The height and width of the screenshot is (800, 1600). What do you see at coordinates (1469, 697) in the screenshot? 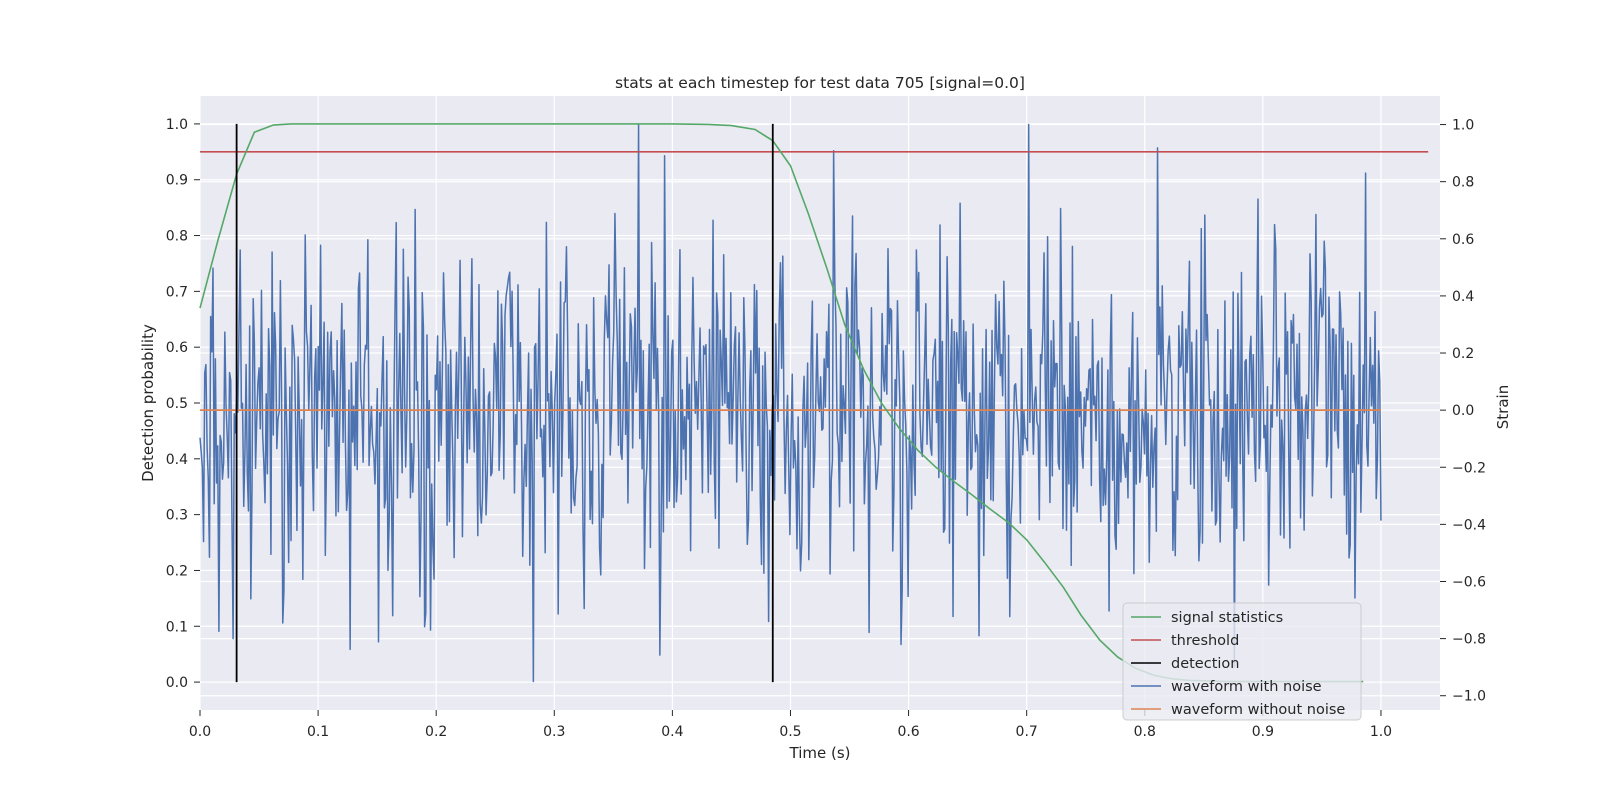
I see `right-y-tick-label: −1.0` at bounding box center [1469, 697].